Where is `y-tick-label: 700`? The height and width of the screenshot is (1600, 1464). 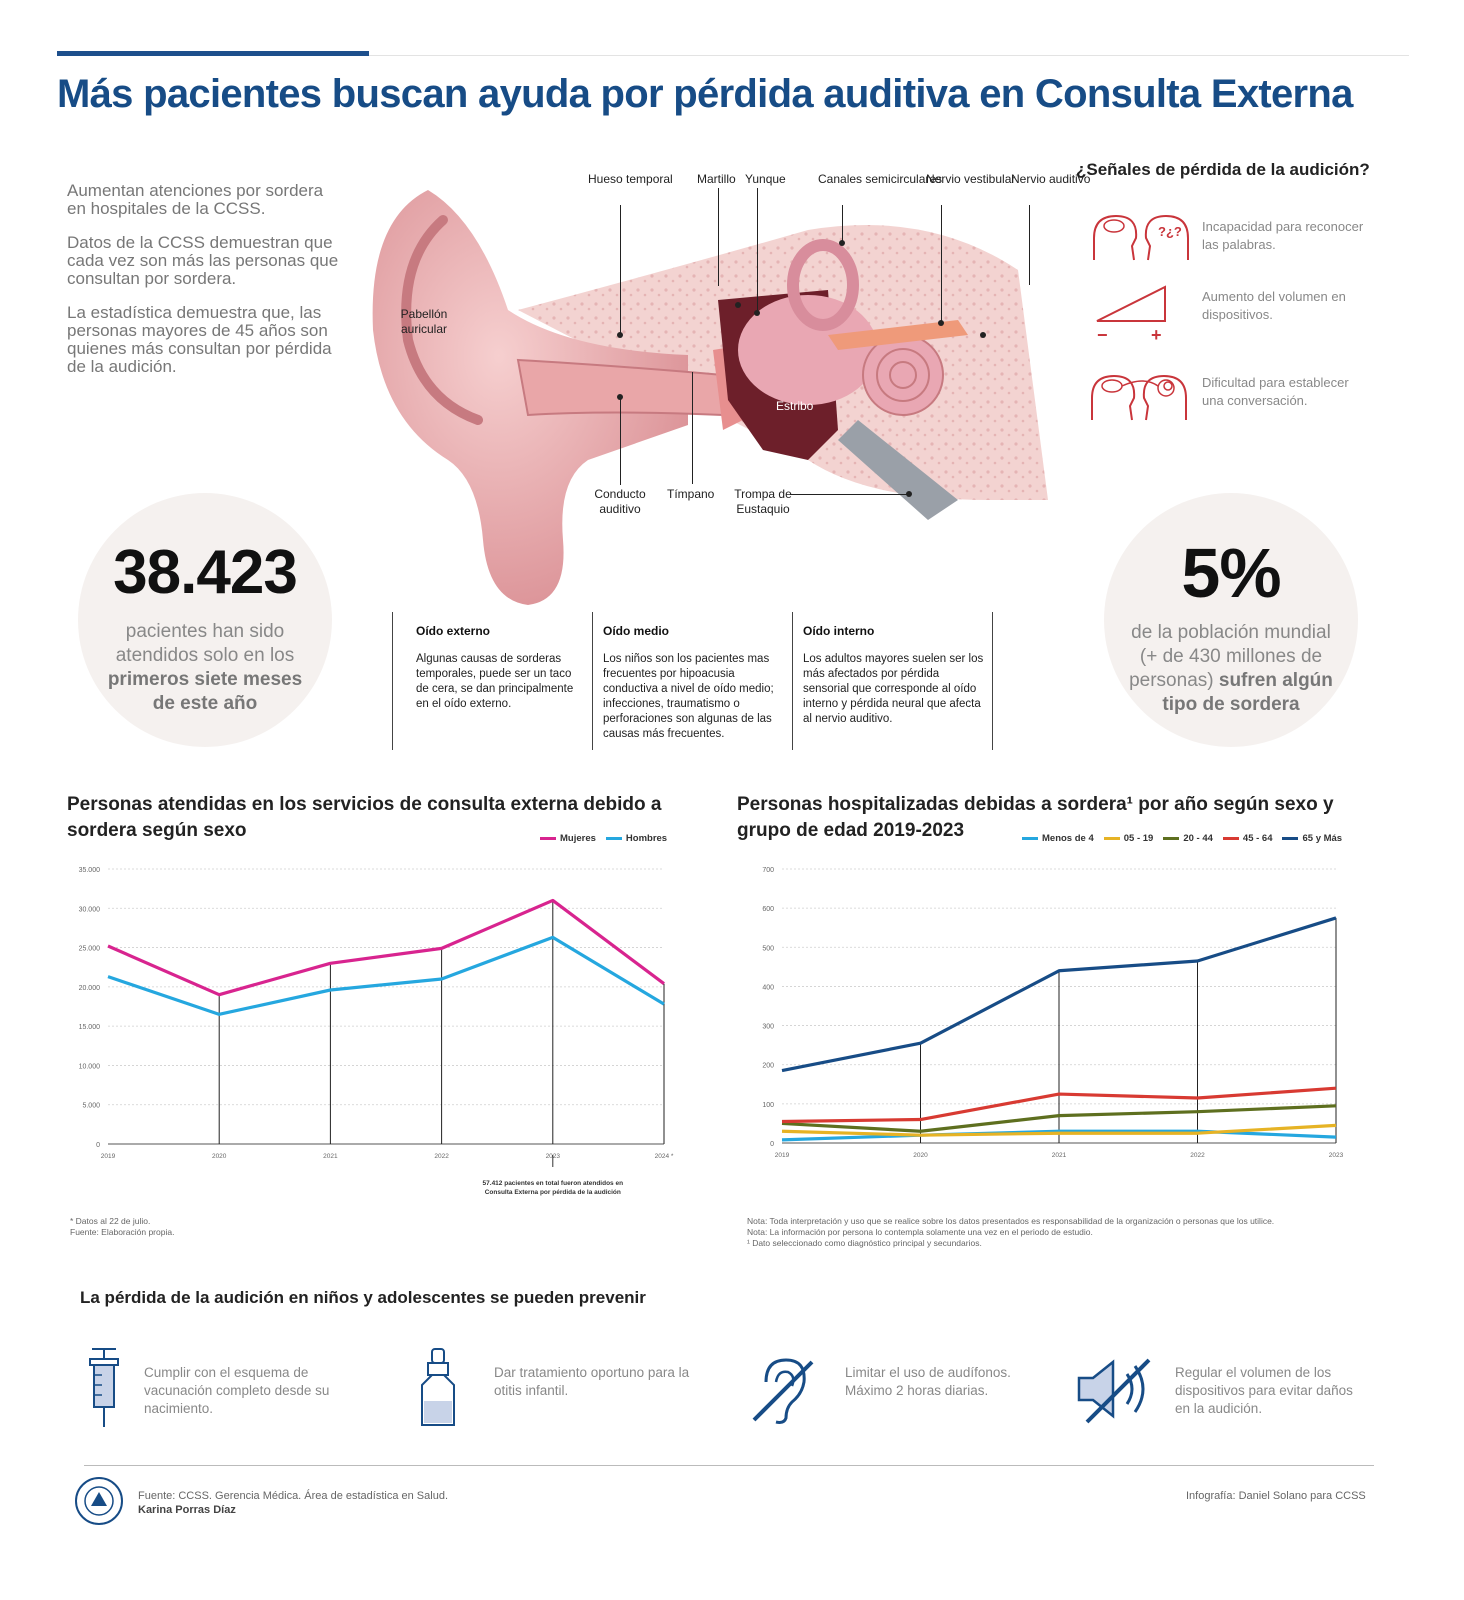
y-tick-label: 700 is located at coordinates (768, 870).